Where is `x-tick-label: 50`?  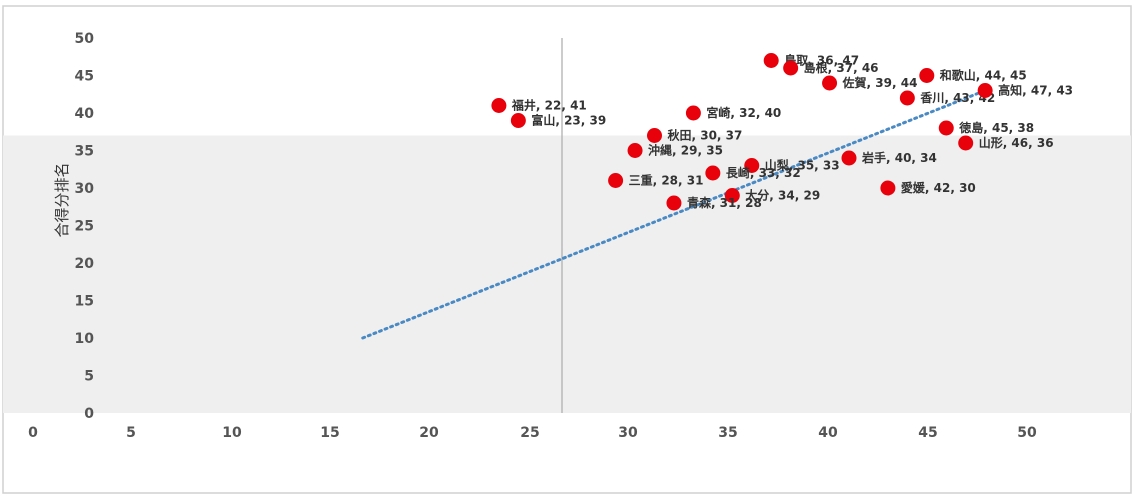 x-tick-label: 50 is located at coordinates (1027, 433).